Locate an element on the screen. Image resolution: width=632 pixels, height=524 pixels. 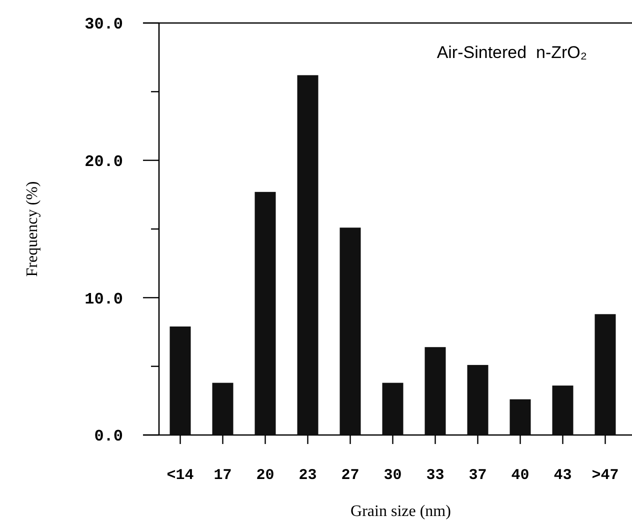
x-tick-label: <14 is located at coordinates (180, 475).